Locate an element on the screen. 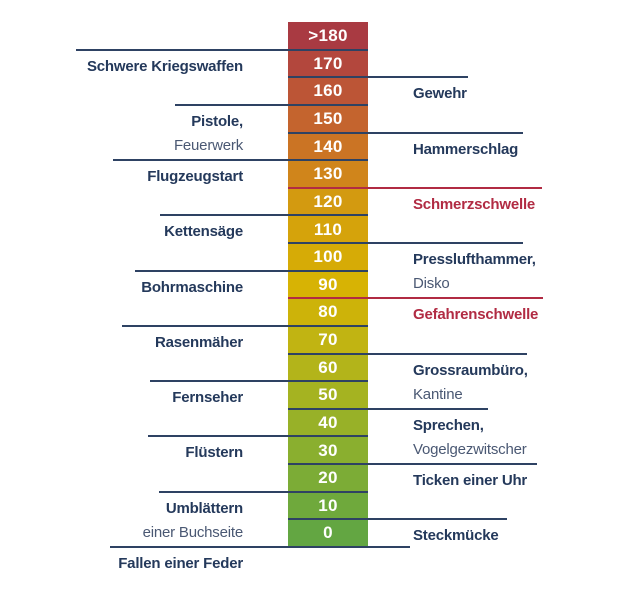 This screenshot has height=594, width=643. right-scale-label: Schmerzschwelle is located at coordinates (474, 205).